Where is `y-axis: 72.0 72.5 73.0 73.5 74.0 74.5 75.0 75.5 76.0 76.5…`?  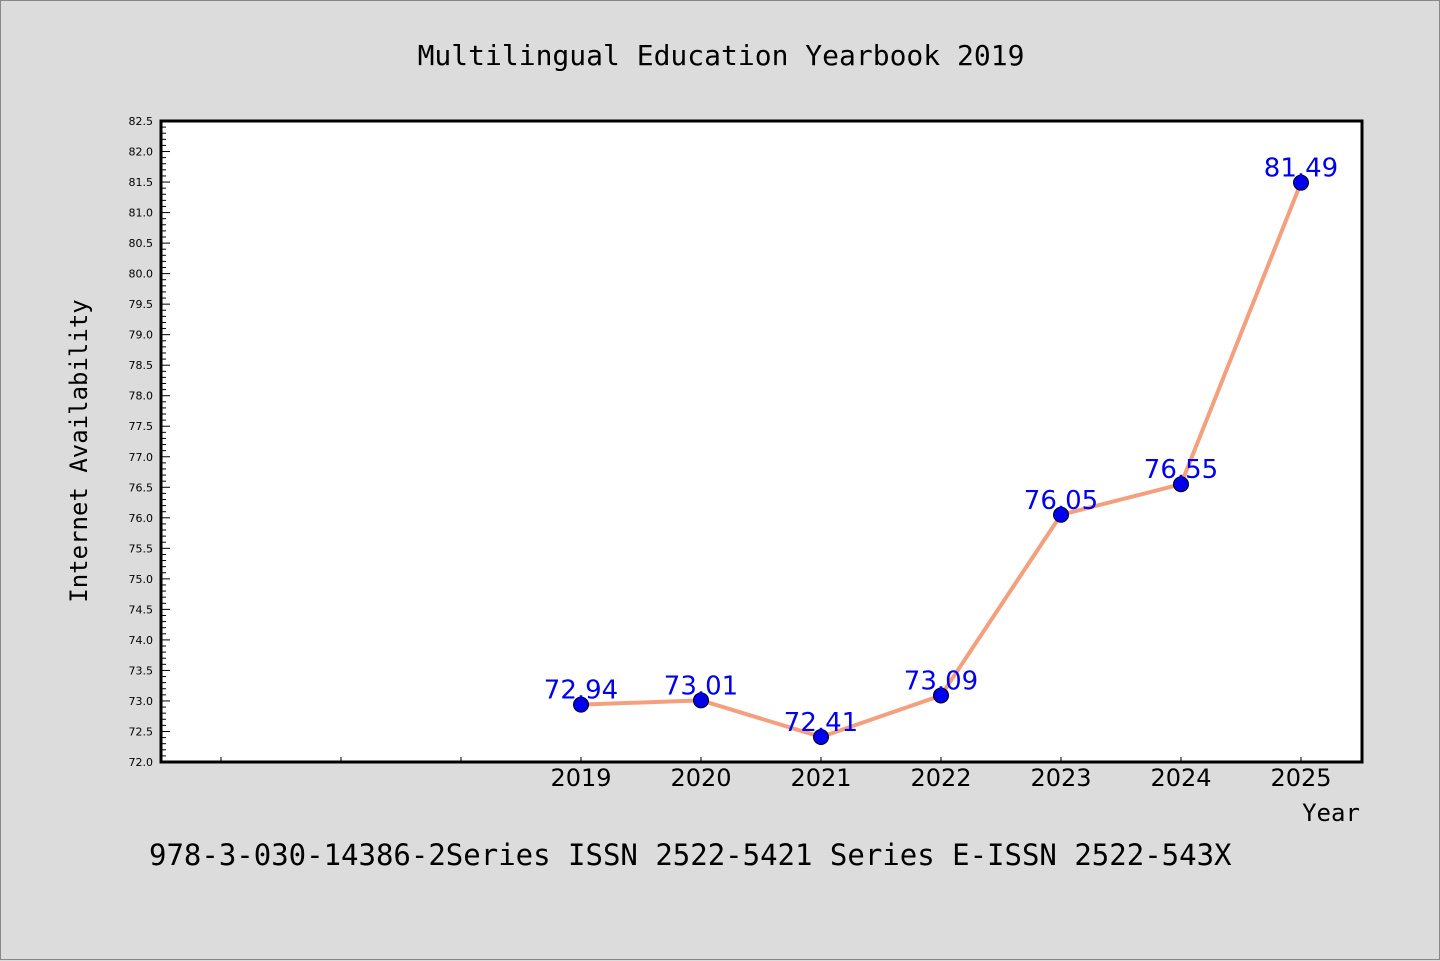
y-axis: 72.0 72.5 73.0 73.5 74.0 74.5 75.0 75.5 76.0 76.5… is located at coordinates (149, 442).